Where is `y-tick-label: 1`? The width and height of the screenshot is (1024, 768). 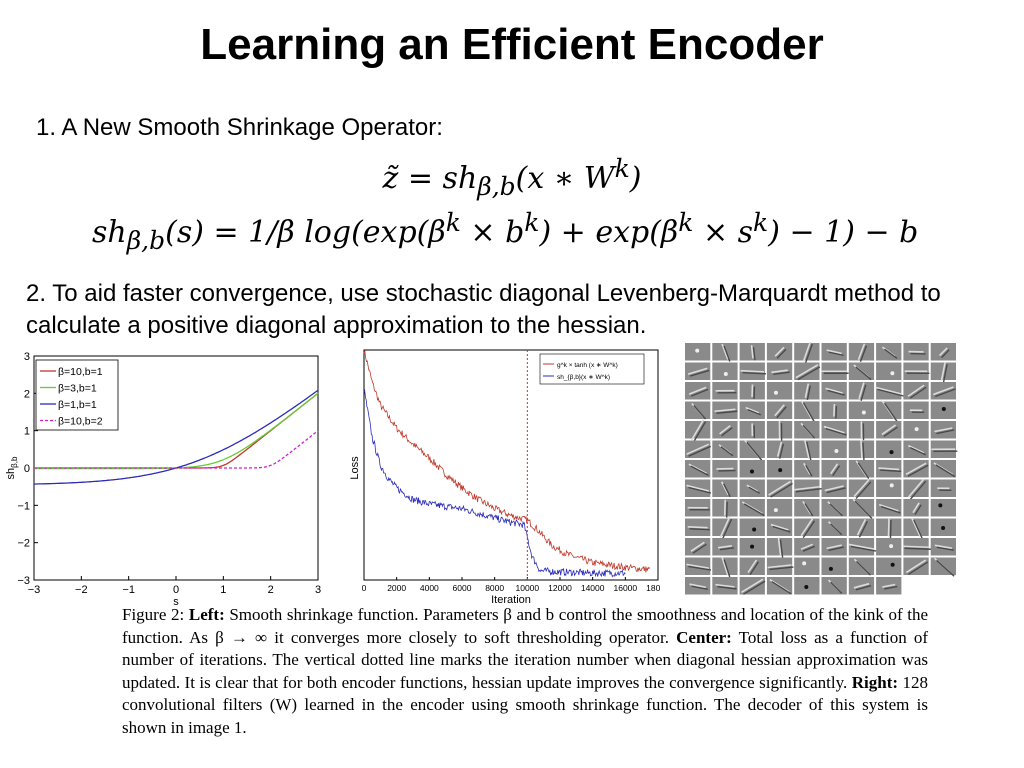
y-tick-label: 1 is located at coordinates (27, 432).